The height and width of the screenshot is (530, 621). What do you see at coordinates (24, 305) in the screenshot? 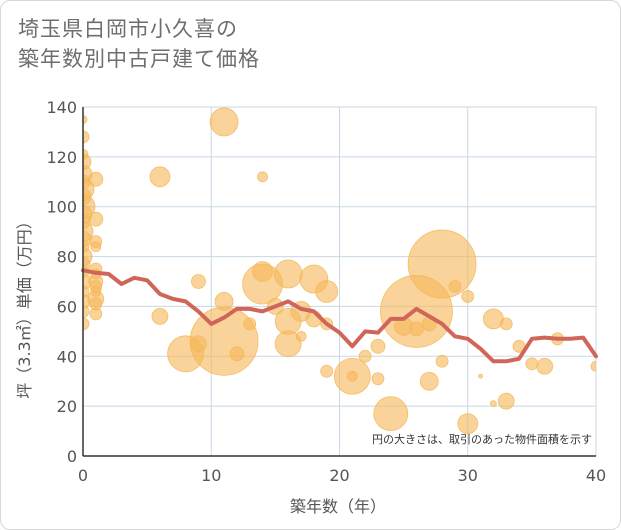
I see `y-axis-label: 坪（3.3㎡）単価（万円）` at bounding box center [24, 305].